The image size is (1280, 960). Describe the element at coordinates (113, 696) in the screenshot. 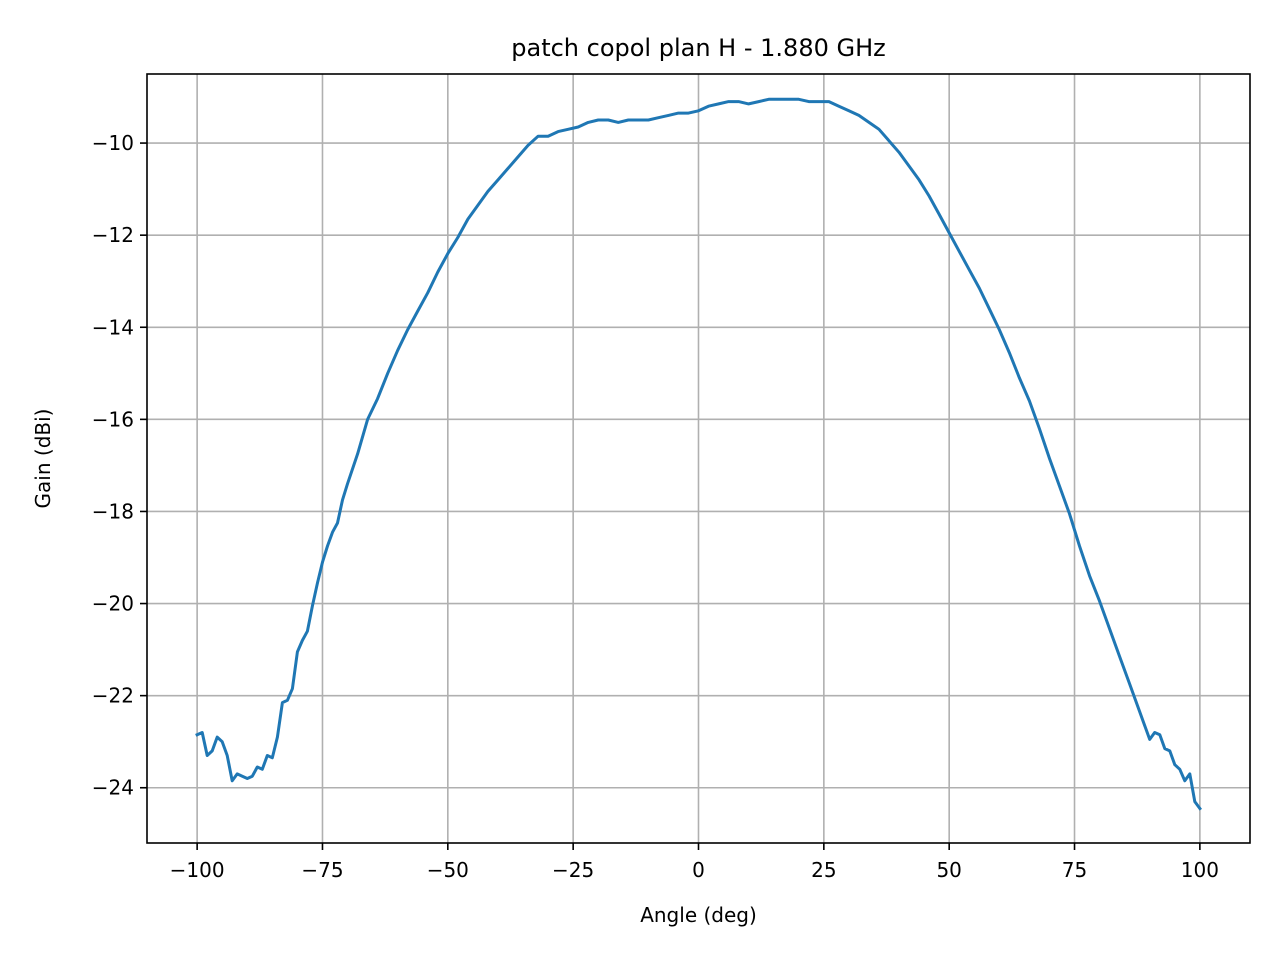

I see `y-tick-label: −22` at that location.